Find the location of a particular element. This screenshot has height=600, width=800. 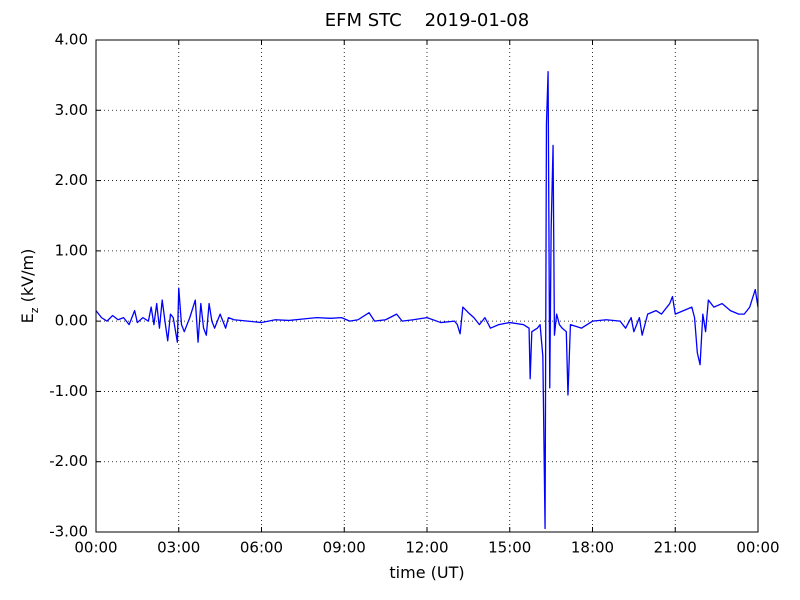

y-tick-label: -2.00 is located at coordinates (68, 461).